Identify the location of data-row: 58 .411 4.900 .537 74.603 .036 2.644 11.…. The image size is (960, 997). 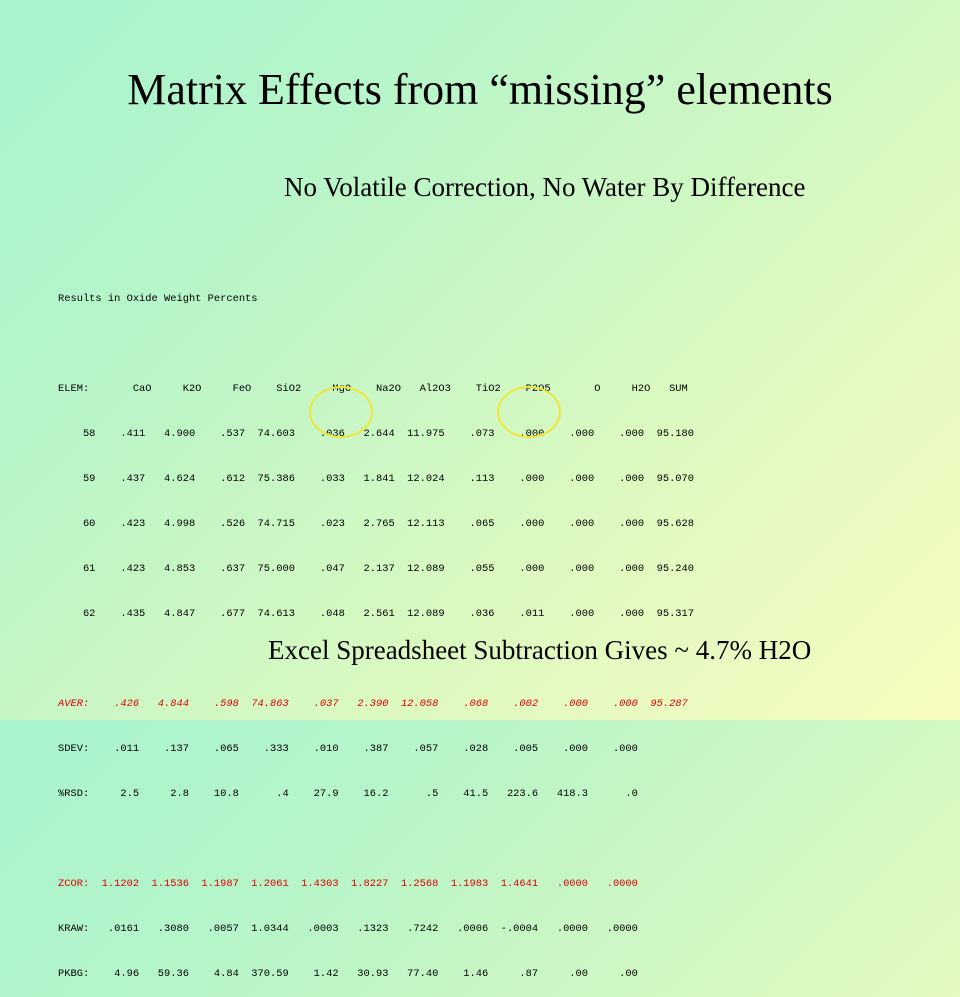
(376, 434).